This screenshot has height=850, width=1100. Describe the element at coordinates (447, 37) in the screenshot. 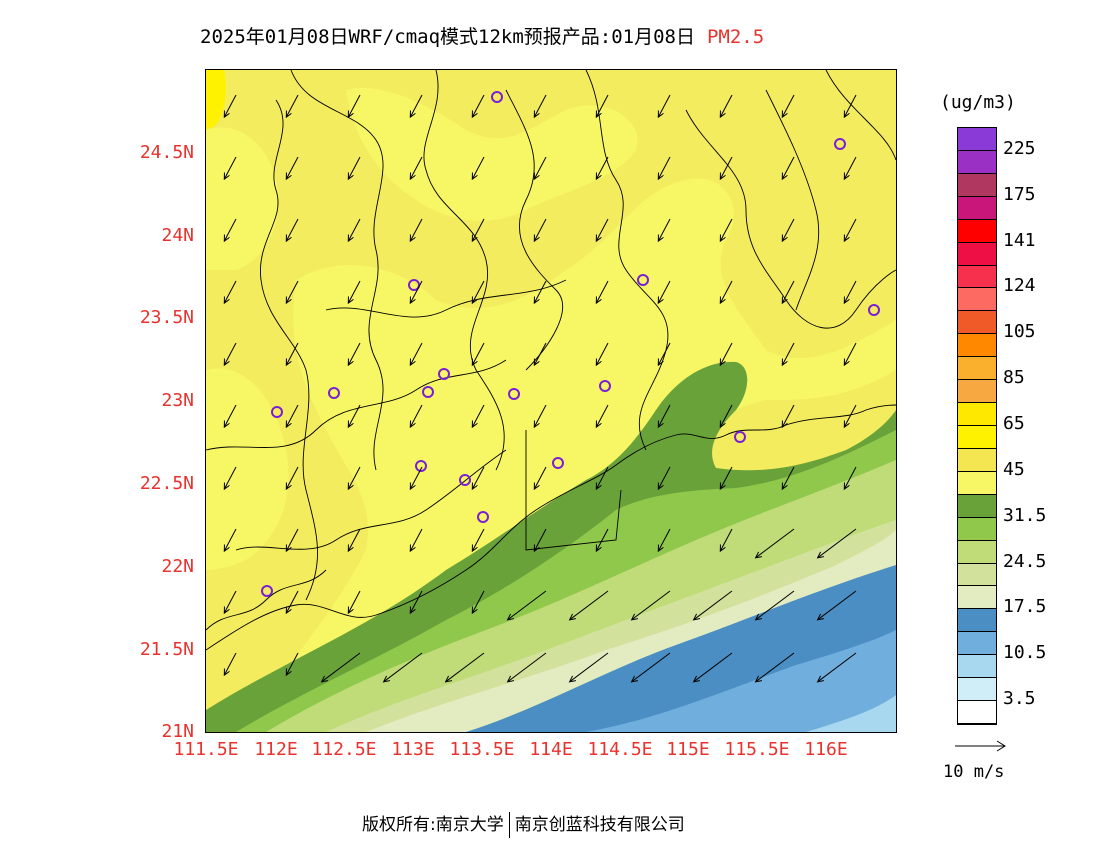

I see `title-main: 2025年01月08日WRF/cmaq模式12km预报产品:01月08日` at that location.